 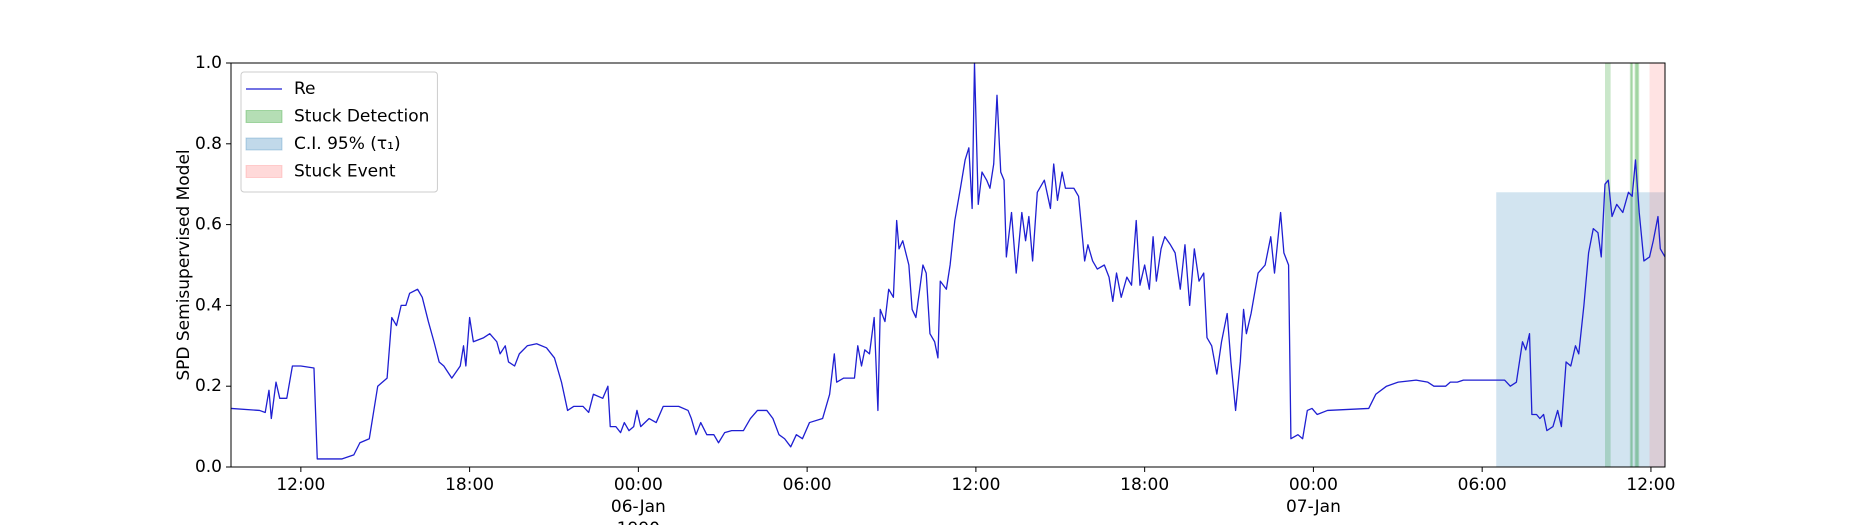 What do you see at coordinates (345, 172) in the screenshot?
I see `legend-label: Stuck Event` at bounding box center [345, 172].